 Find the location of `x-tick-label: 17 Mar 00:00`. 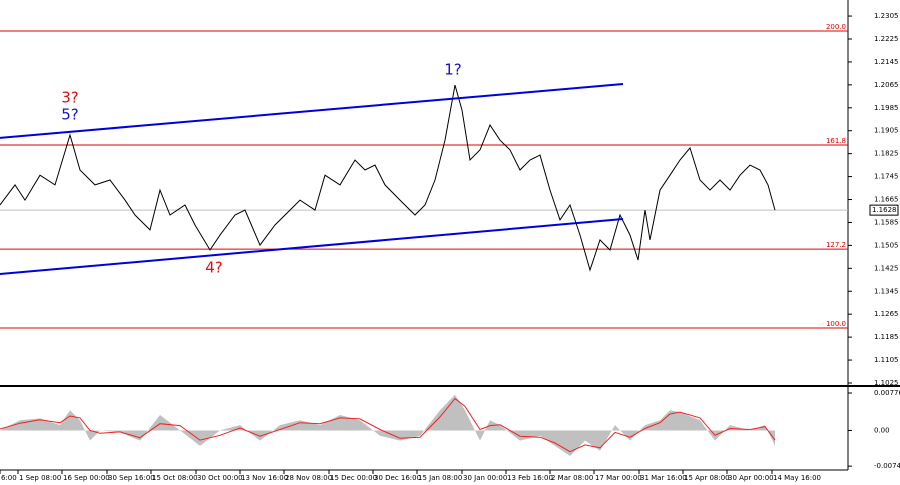

x-tick-label: 17 Mar 00:00 is located at coordinates (618, 478).